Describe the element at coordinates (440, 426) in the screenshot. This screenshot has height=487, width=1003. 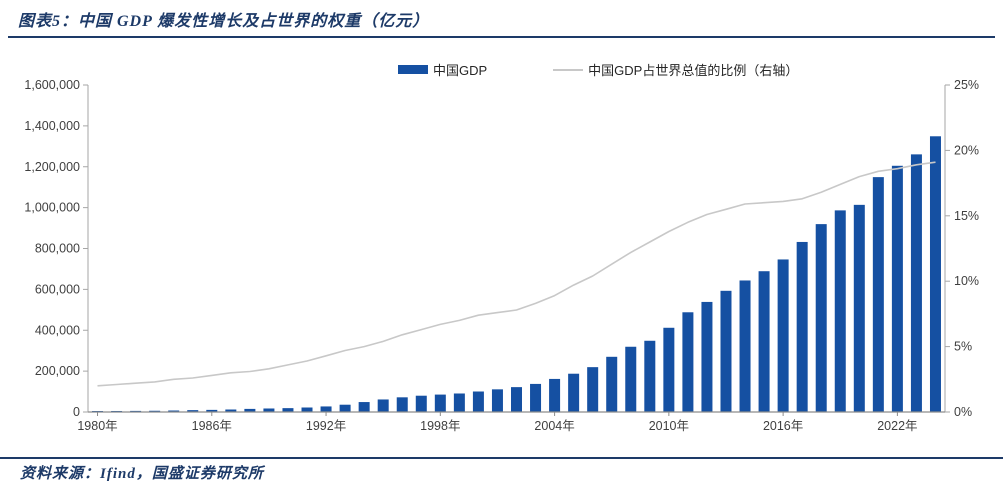
I see `x-axis-label: 1998年` at that location.